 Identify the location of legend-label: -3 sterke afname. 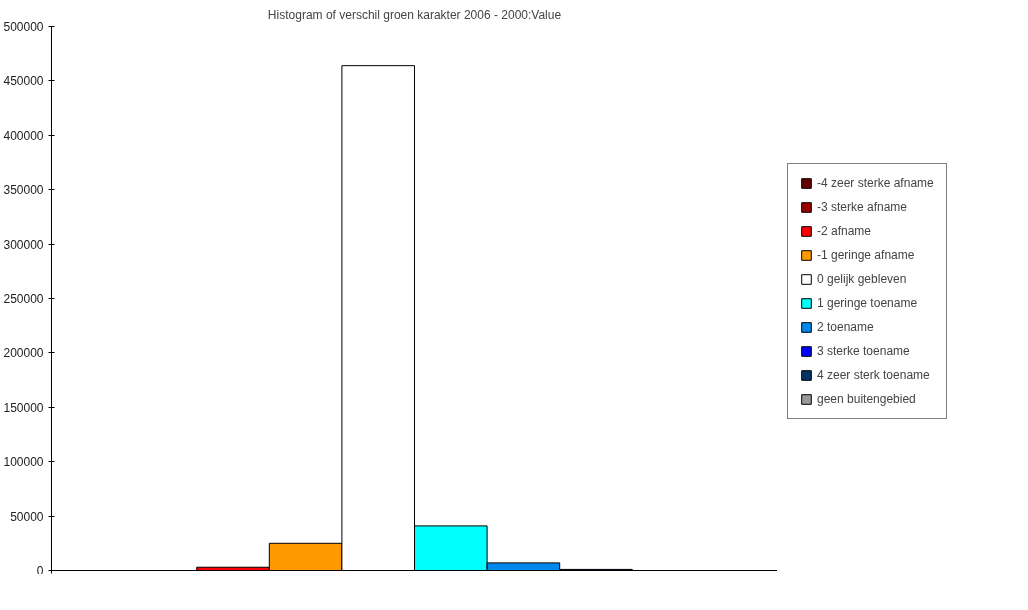
(862, 207).